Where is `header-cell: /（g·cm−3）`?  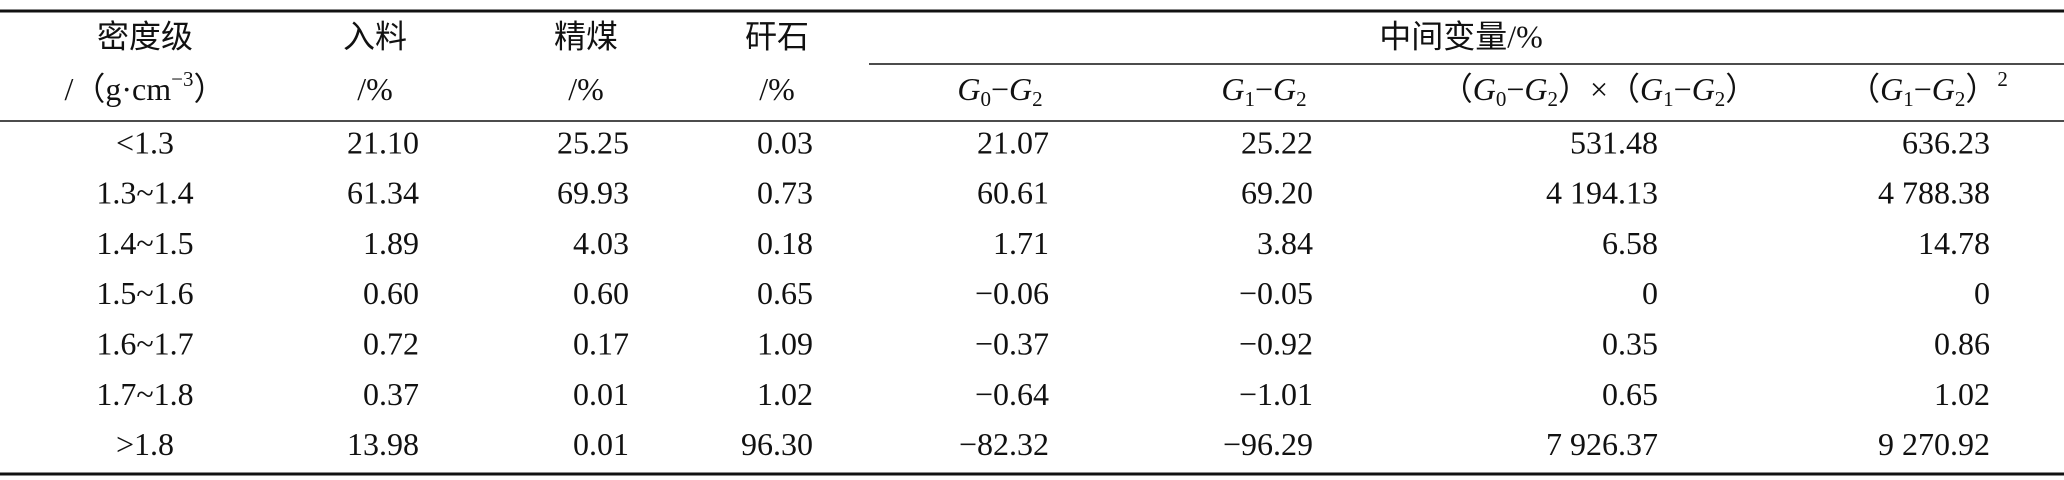 header-cell: /（g·cm−3） is located at coordinates (144, 87).